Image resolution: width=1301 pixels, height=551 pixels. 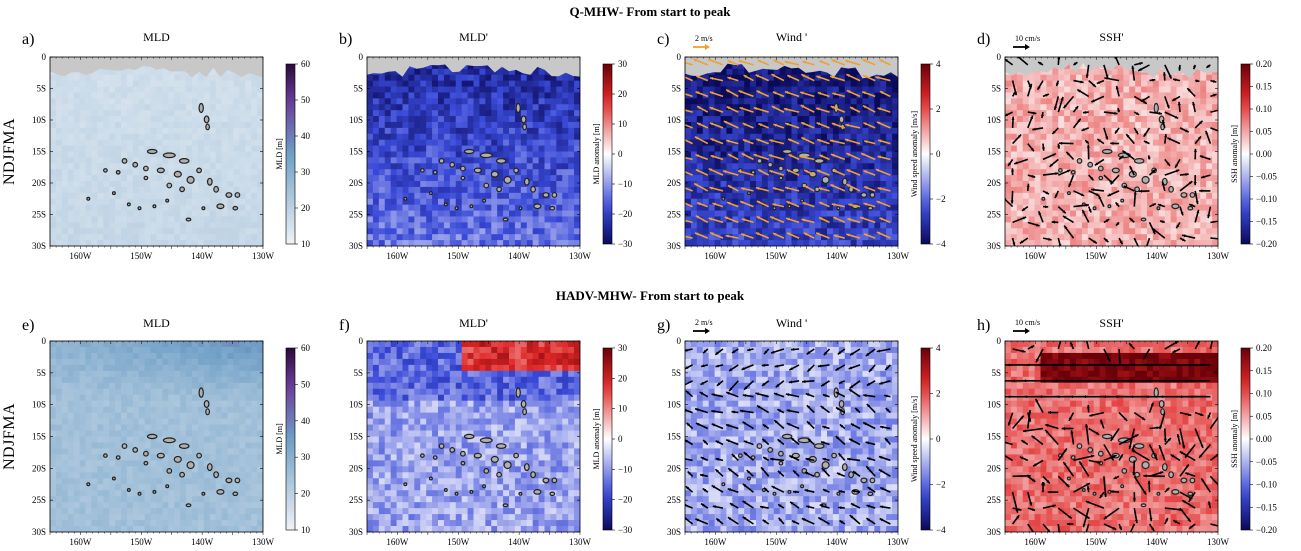 I want to click on colorbar-tick-label: 40, so click(x=306, y=421).